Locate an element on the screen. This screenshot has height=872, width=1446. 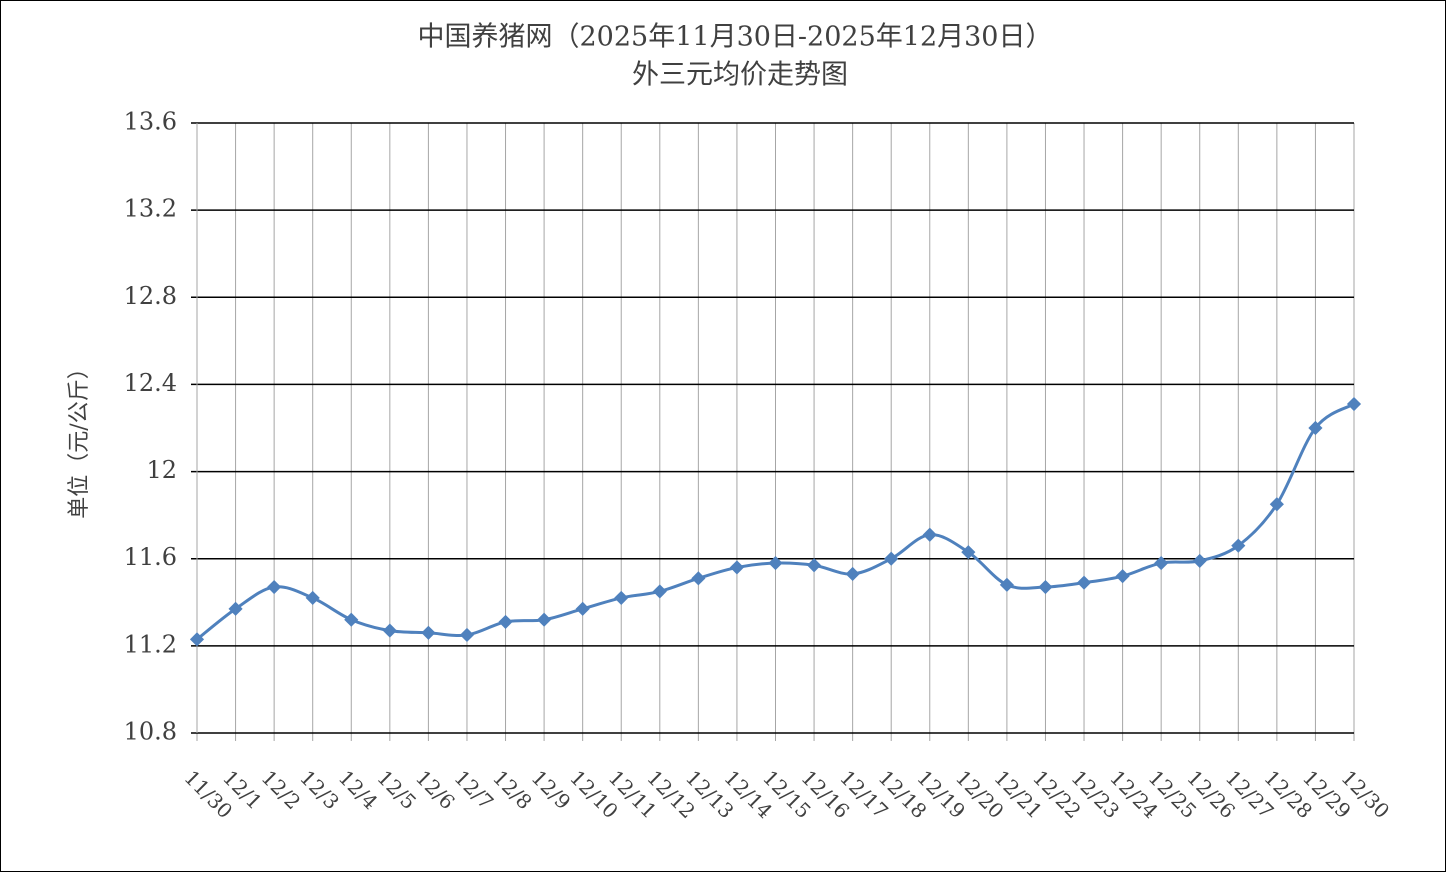
y-tick-label: 12.8 is located at coordinates (150, 296).